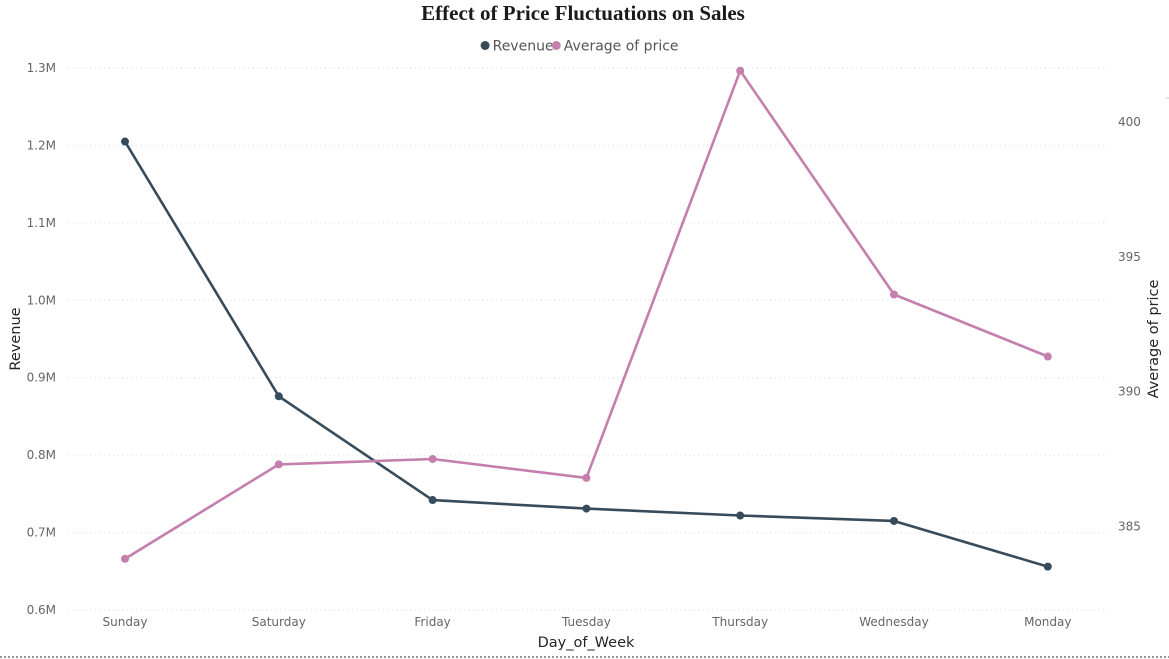 The image size is (1169, 659). Describe the element at coordinates (125, 622) in the screenshot. I see `x-tick-label: Sunday` at that location.